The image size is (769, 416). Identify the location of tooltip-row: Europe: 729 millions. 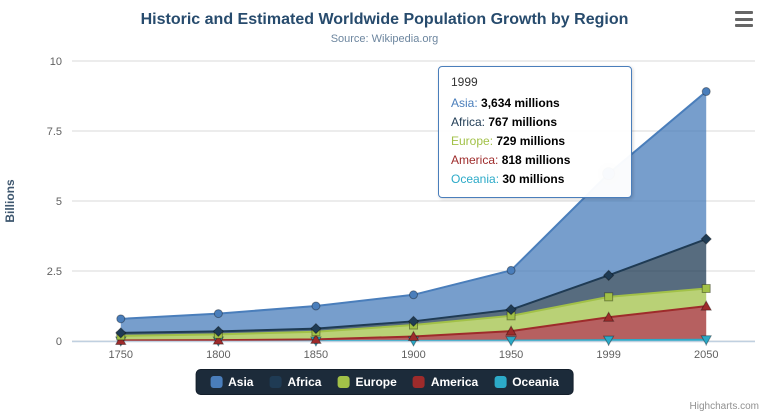
(535, 141).